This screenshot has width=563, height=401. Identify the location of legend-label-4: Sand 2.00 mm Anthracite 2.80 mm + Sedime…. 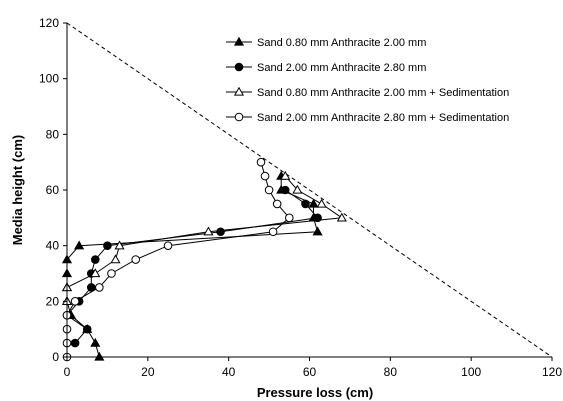
(383, 118).